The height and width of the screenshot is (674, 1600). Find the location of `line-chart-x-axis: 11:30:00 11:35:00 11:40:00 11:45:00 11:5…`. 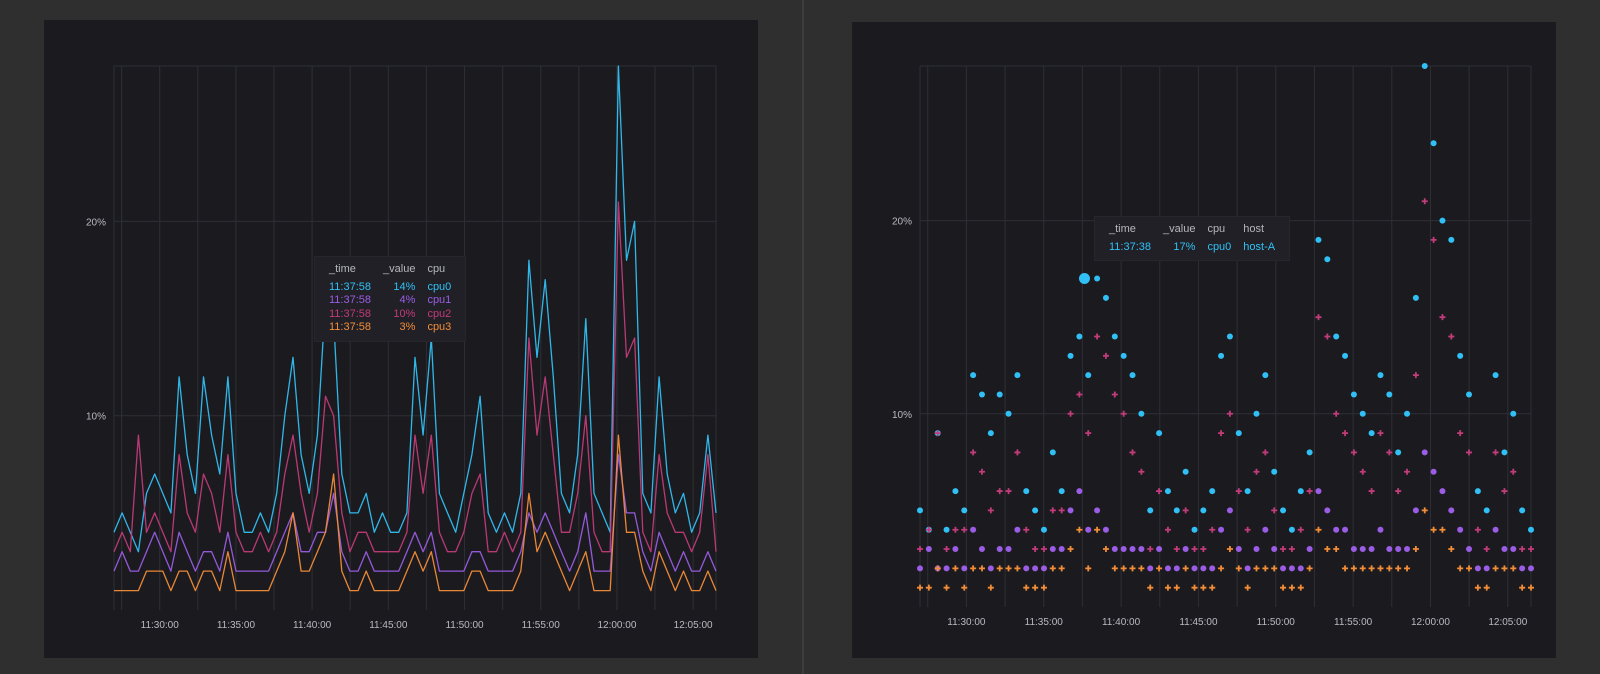

line-chart-x-axis: 11:30:00 11:35:00 11:40:00 11:45:00 11:5… is located at coordinates (427, 625).